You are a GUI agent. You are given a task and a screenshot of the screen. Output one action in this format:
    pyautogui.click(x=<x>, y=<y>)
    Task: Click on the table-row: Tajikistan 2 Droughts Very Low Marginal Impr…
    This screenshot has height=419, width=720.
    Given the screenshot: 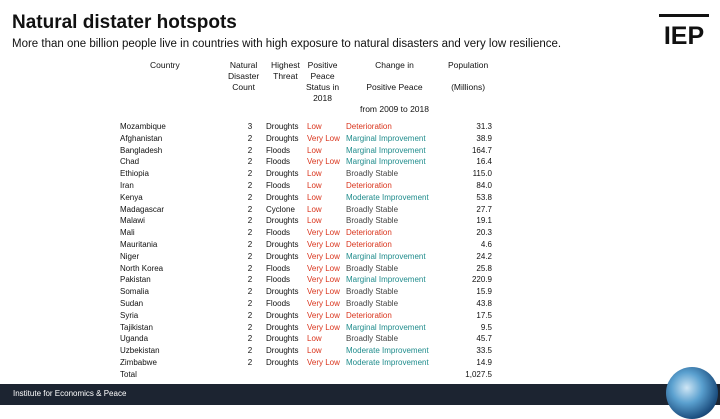 What is the action you would take?
    pyautogui.click(x=310, y=328)
    